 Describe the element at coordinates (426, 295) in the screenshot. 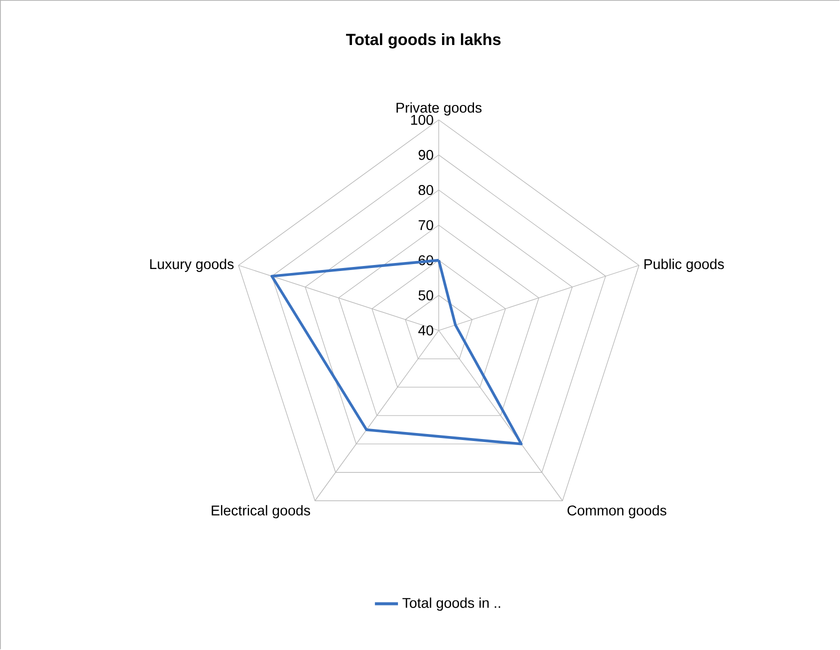

I see `y-tick-label: 50` at that location.